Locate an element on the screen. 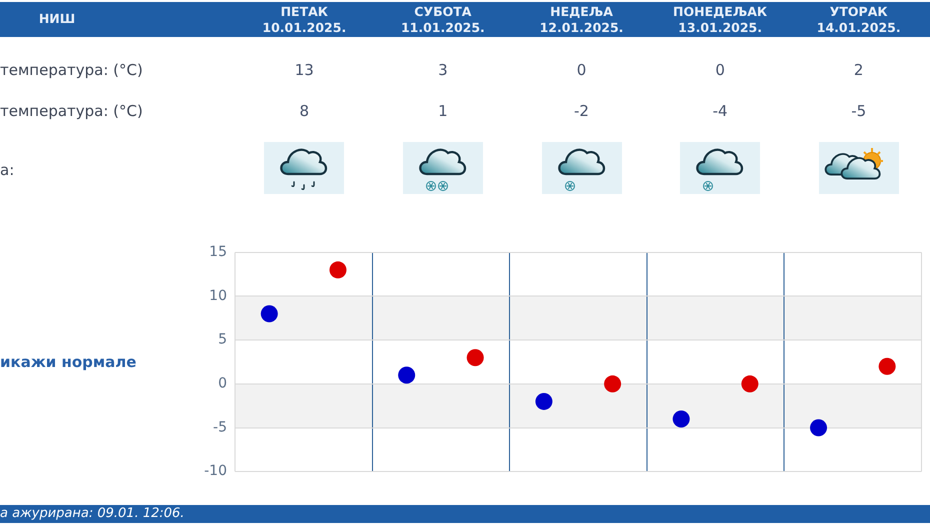 The image size is (930, 525). y-tick-label: -10 is located at coordinates (215, 471).